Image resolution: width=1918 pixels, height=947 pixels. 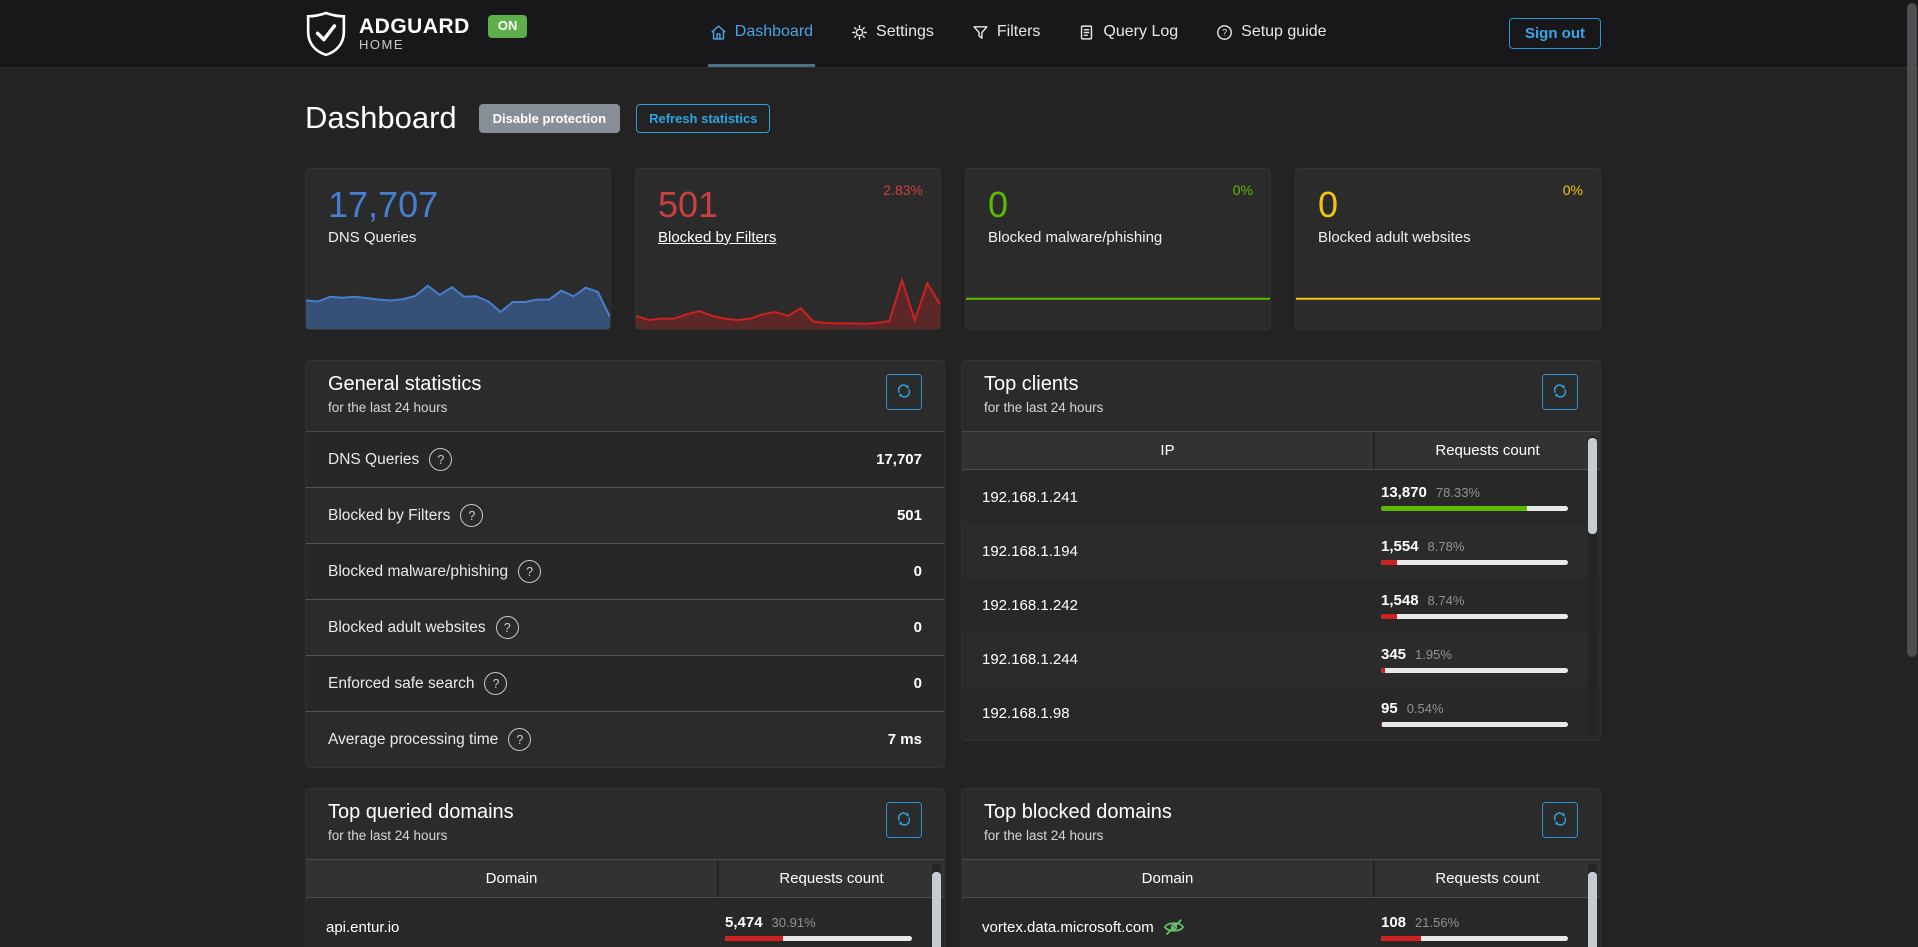 I want to click on blocked-filters-percent: 2.83%, so click(x=903, y=190).